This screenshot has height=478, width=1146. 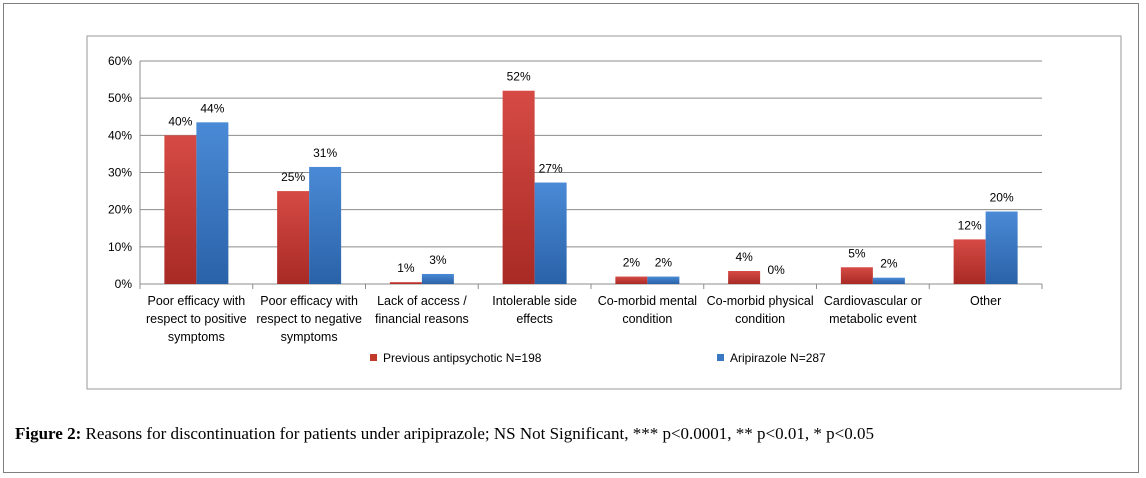 I want to click on x-tick-label: Co-morbid mental, so click(x=647, y=301).